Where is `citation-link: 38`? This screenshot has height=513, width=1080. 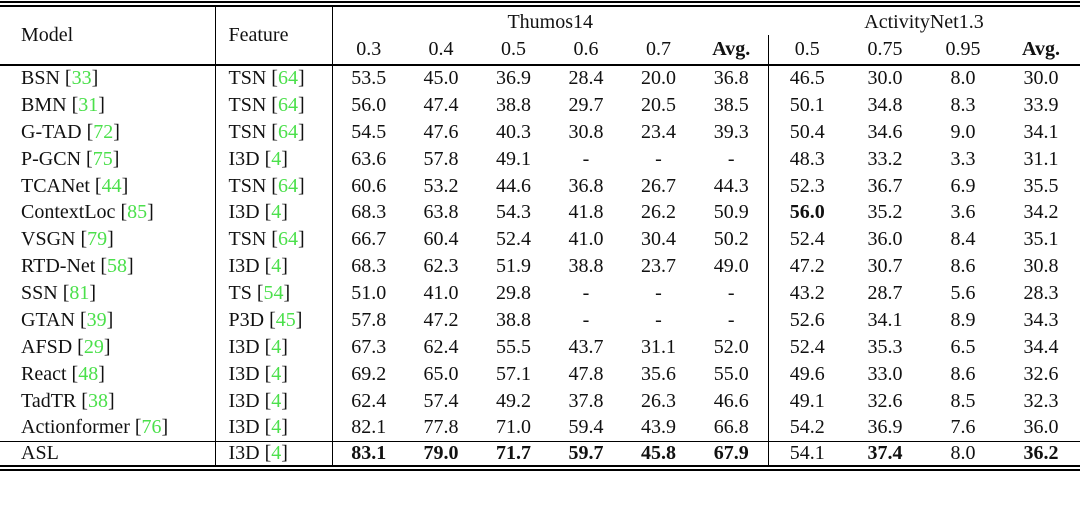 citation-link: 38 is located at coordinates (97, 400).